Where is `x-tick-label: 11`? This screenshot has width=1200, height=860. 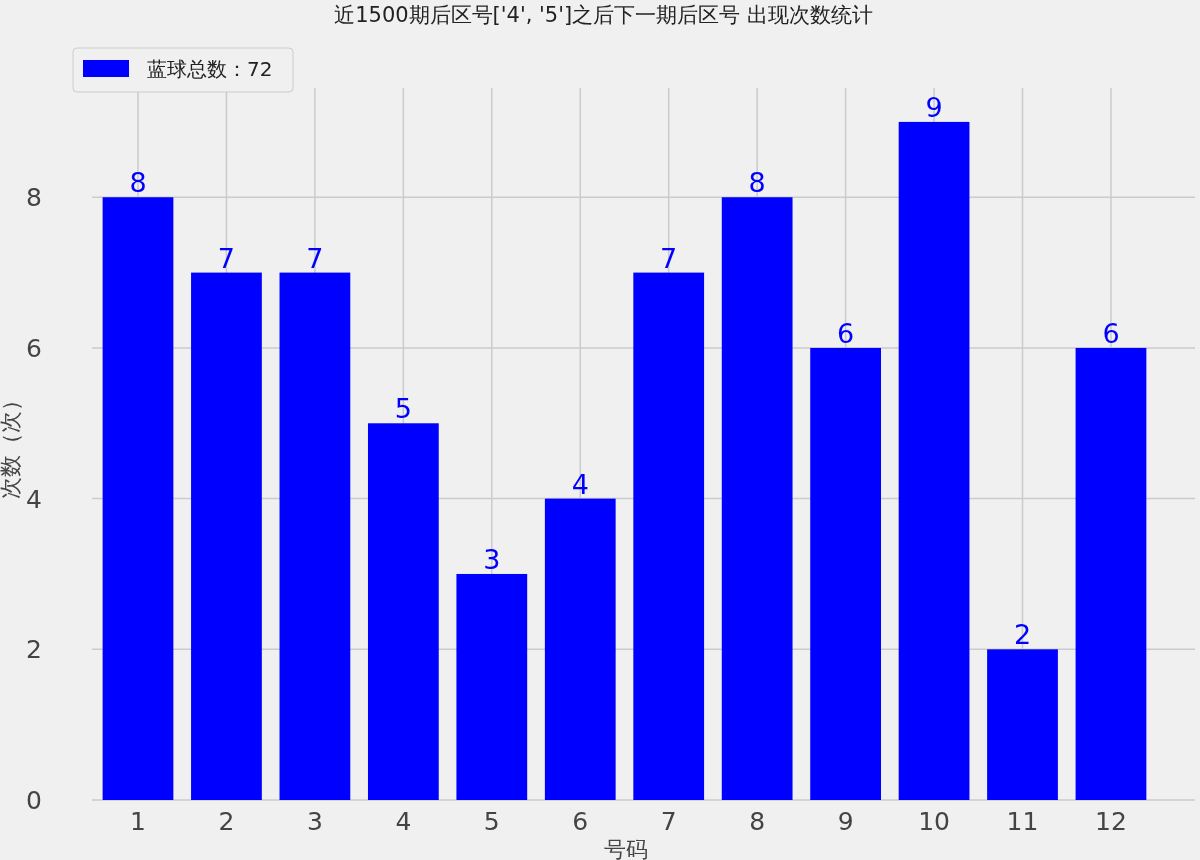 x-tick-label: 11 is located at coordinates (1022, 821).